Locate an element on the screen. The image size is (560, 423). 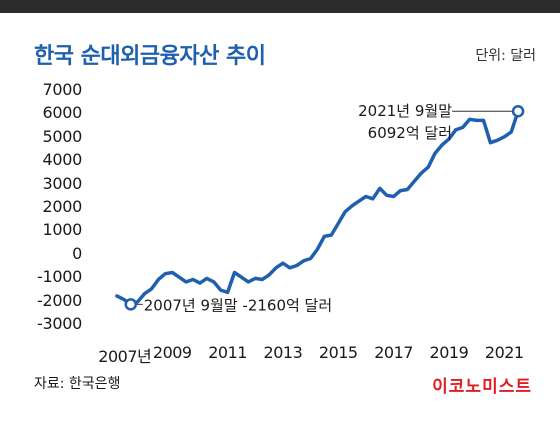
brand-logo: 이코노미스트 is located at coordinates (482, 387).